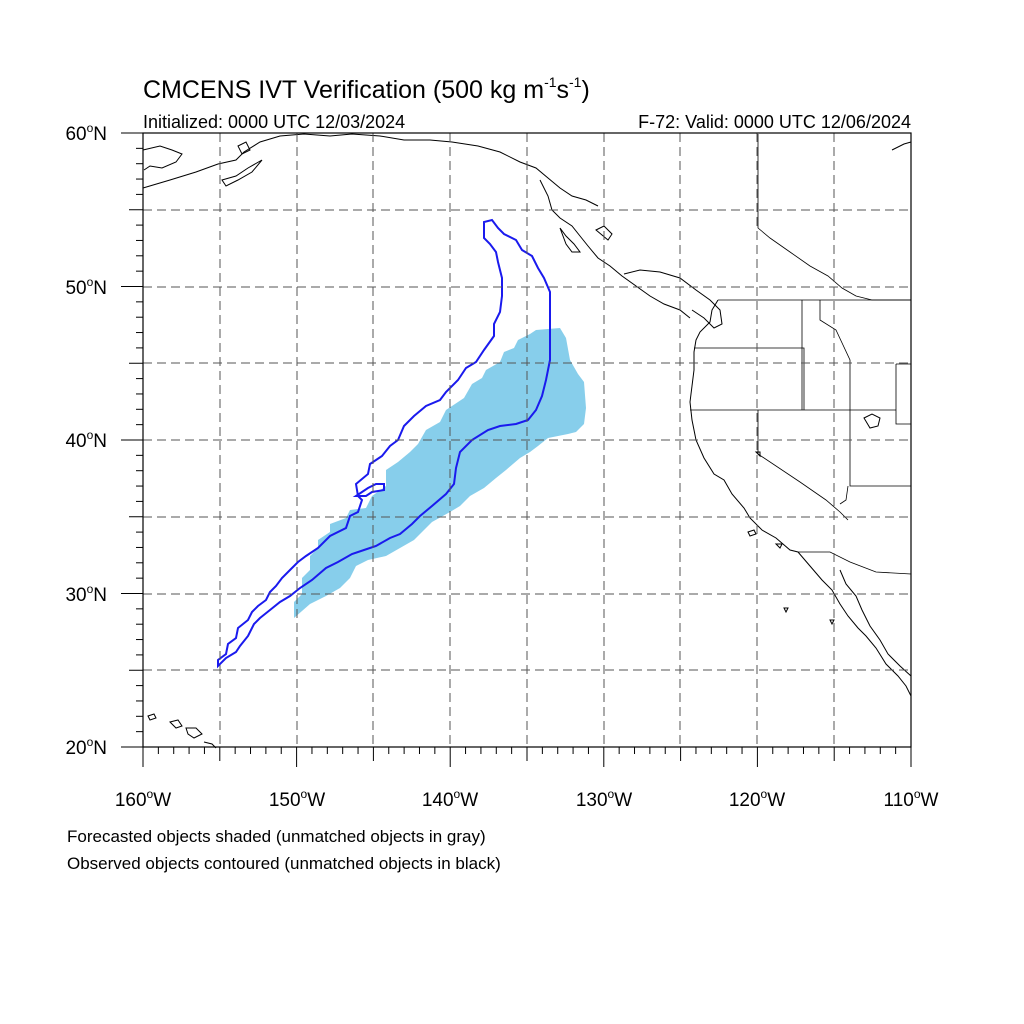 This screenshot has width=1024, height=1024. What do you see at coordinates (527, 799) in the screenshot?
I see `lon-labels: 160oW 150oW 140oW 130oW 120oW 110oW` at bounding box center [527, 799].